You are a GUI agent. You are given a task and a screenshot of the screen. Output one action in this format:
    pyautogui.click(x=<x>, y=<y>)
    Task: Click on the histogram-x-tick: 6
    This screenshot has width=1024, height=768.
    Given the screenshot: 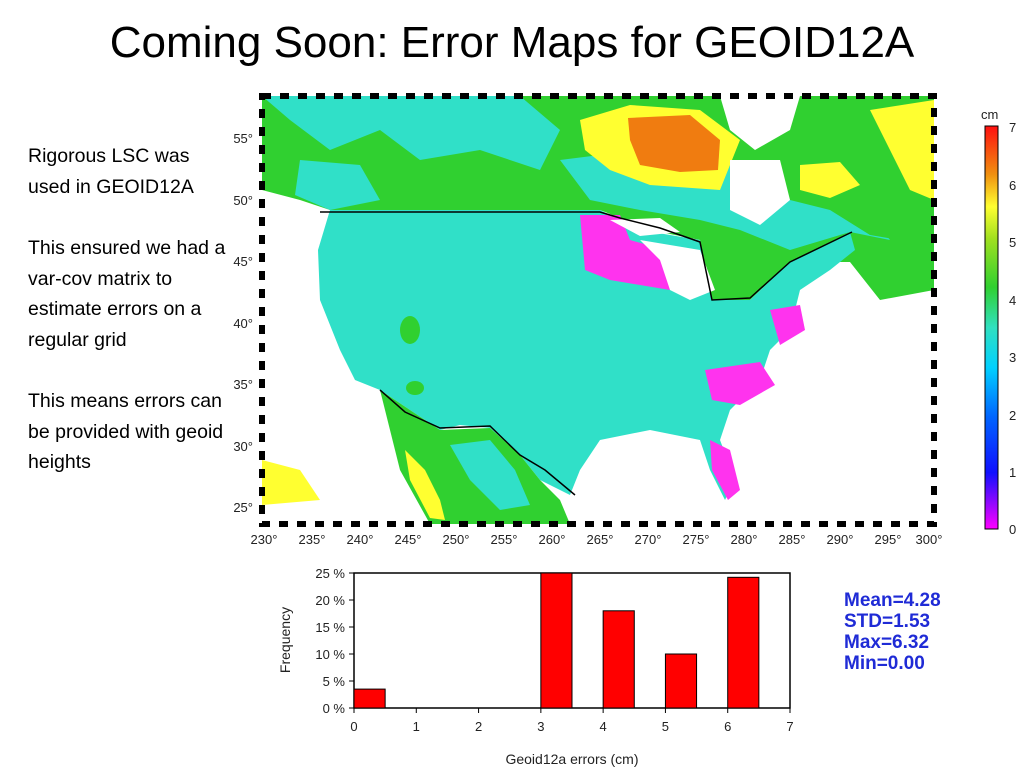 What is the action you would take?
    pyautogui.click(x=727, y=726)
    